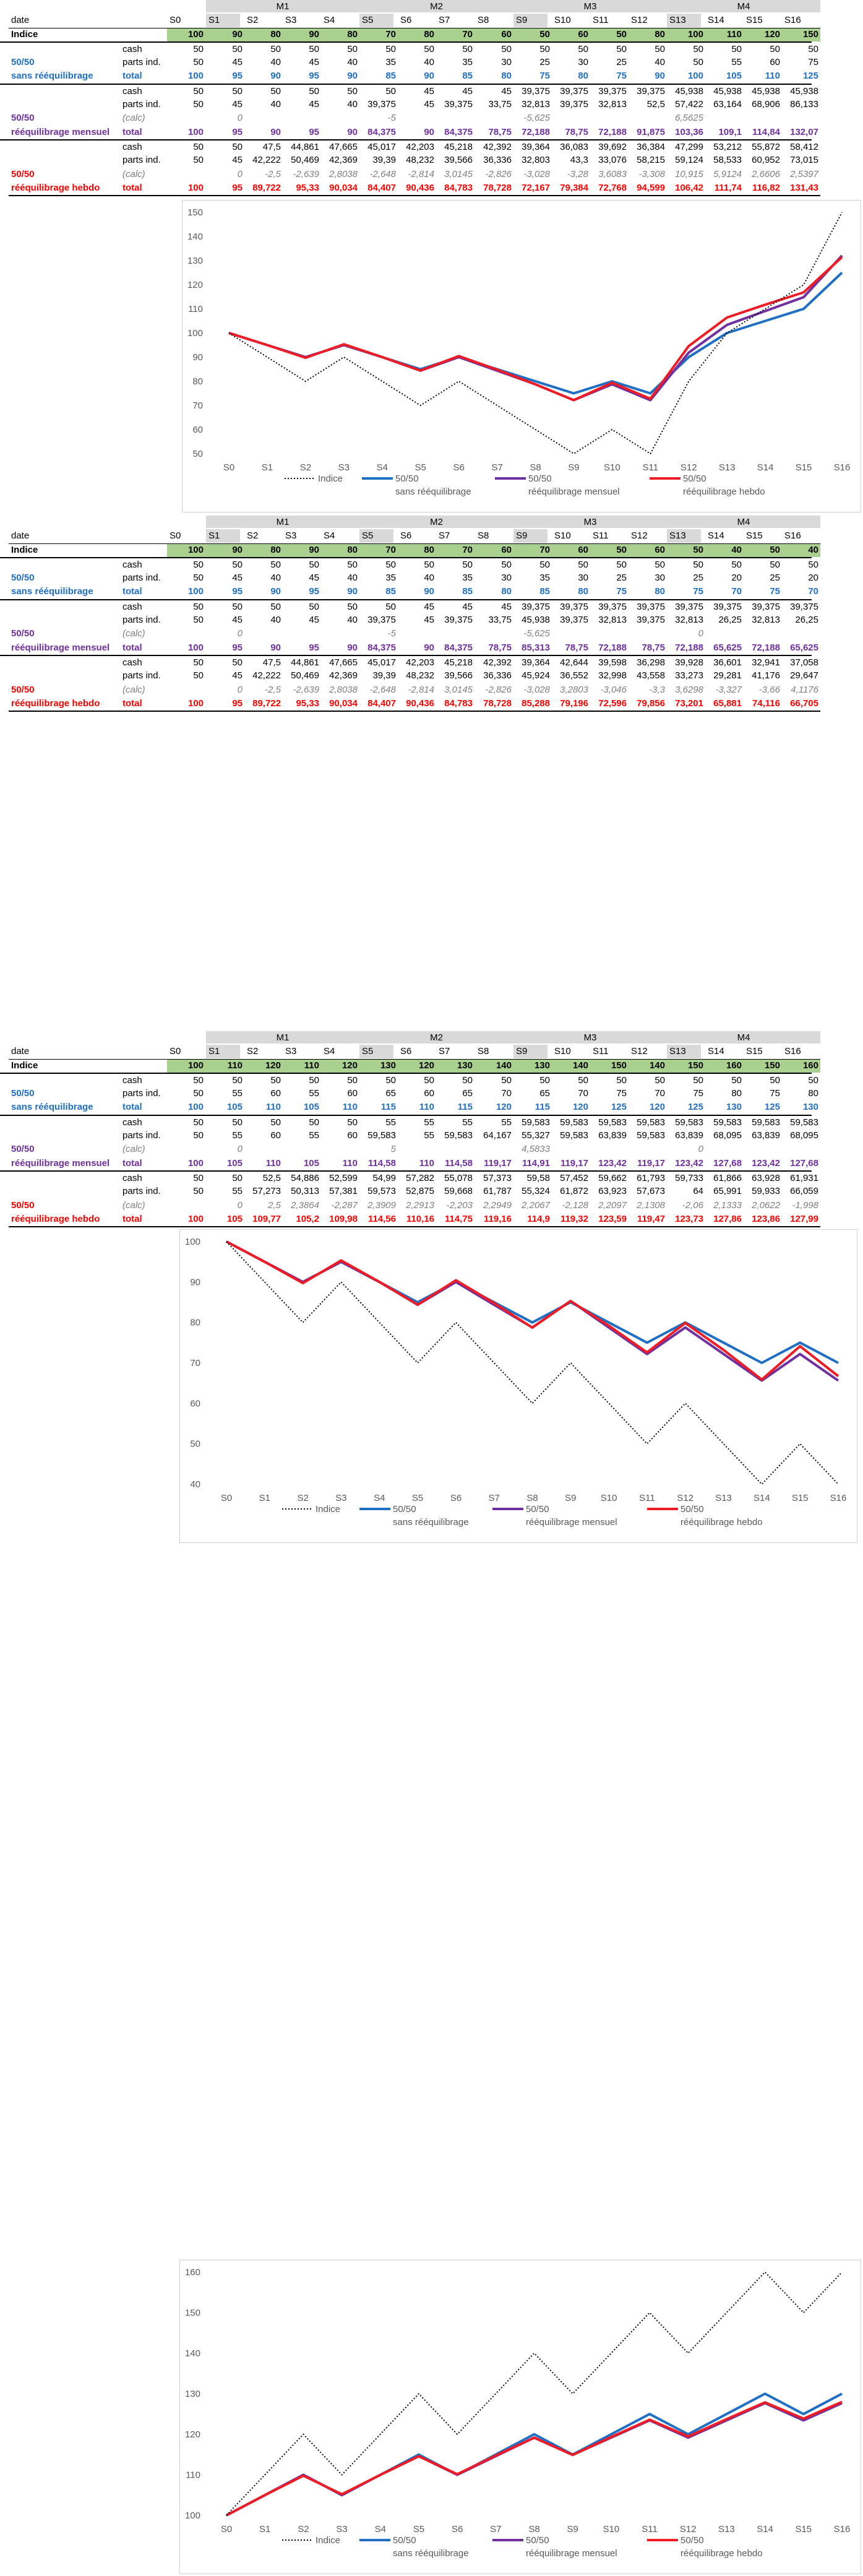 This screenshot has height=2576, width=863. What do you see at coordinates (574, 1191) in the screenshot?
I see `parts-value: 61,872` at bounding box center [574, 1191].